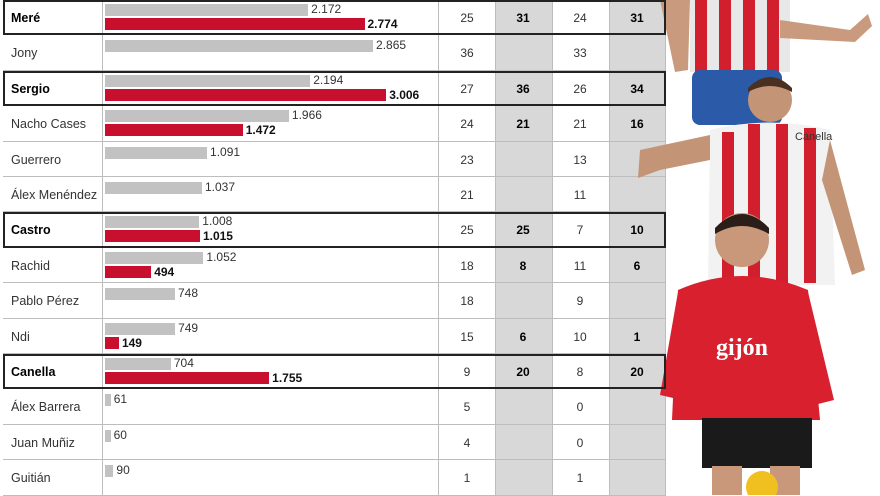  I want to click on bar-grey-label: 90, so click(123, 470).